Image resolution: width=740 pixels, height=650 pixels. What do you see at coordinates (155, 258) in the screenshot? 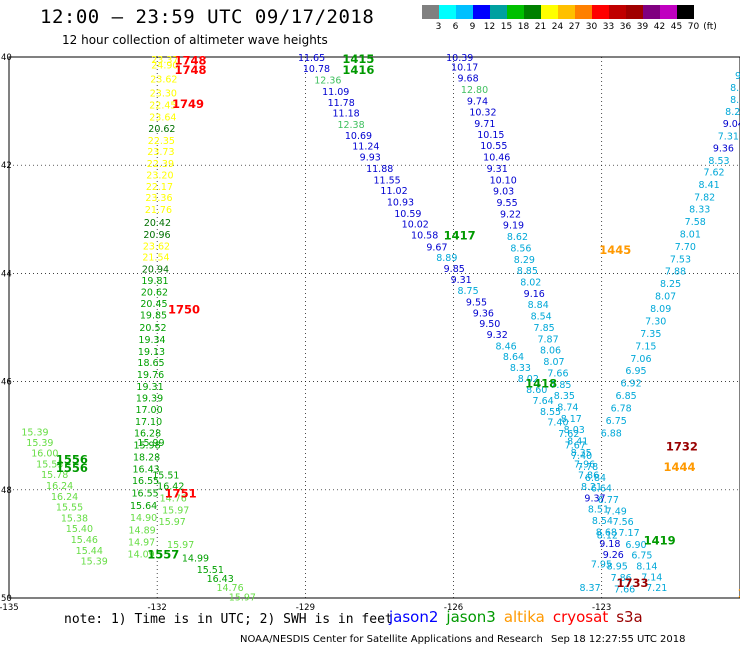
I see `wave-height-value: 21.54` at bounding box center [155, 258].